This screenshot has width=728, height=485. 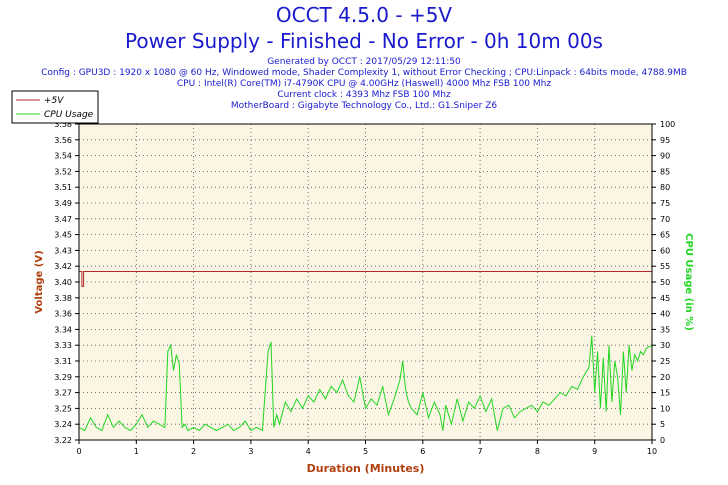 I want to click on y2-tick-label: 35, so click(x=665, y=329).